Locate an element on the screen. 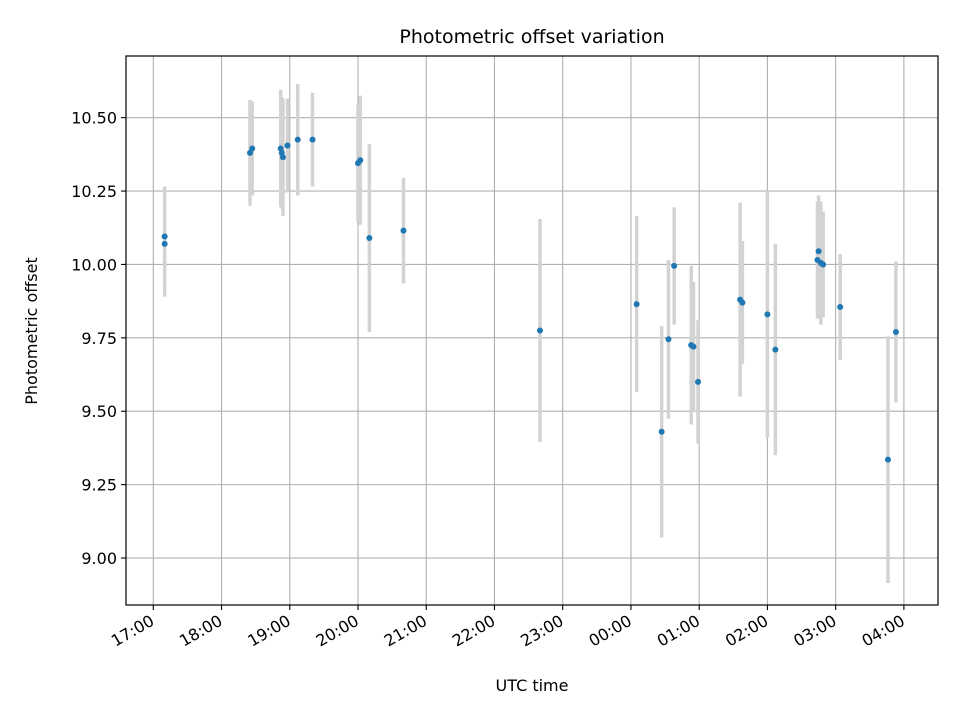  y-tick-label: 10.25 is located at coordinates (94, 191).